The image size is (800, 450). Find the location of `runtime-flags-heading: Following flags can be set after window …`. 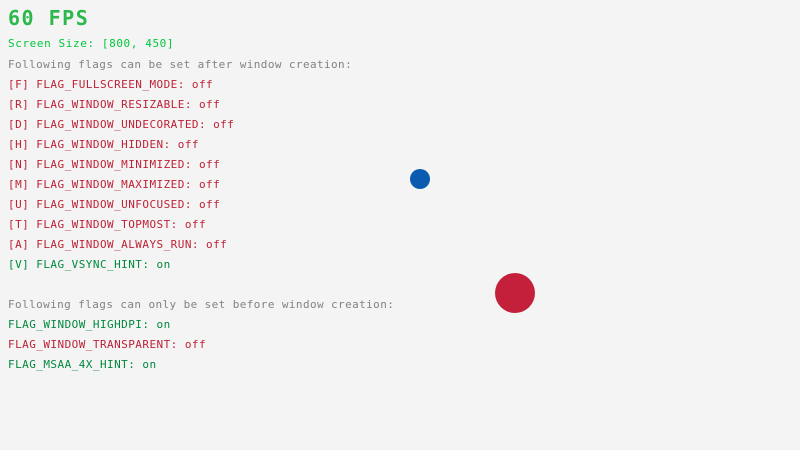

runtime-flags-heading: Following flags can be set after window … is located at coordinates (180, 64).